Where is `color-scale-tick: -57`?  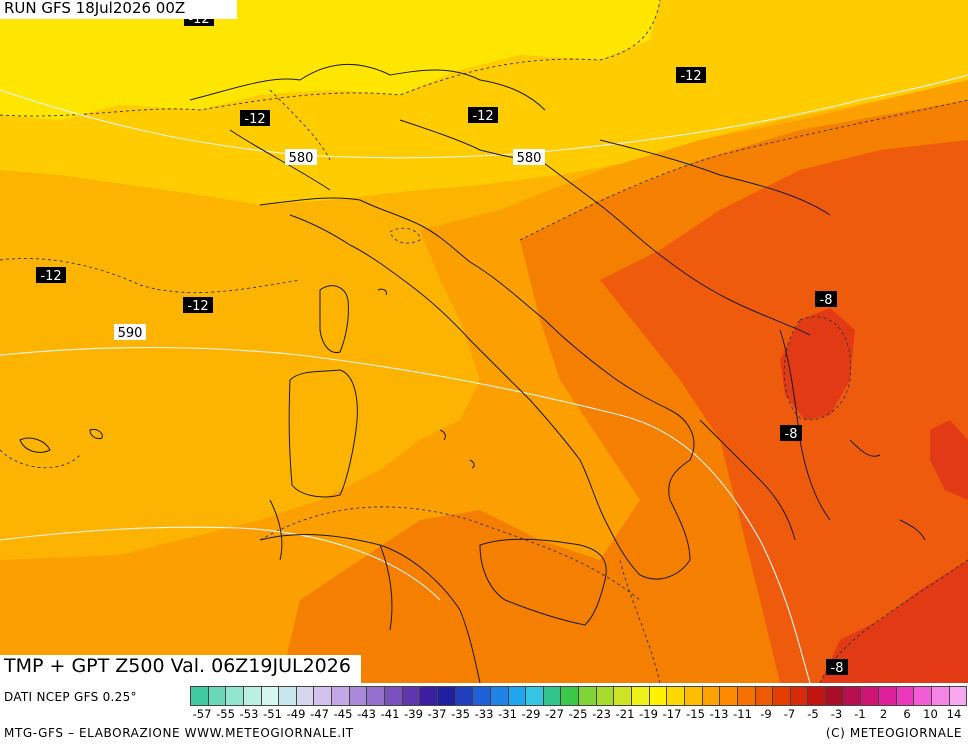
color-scale-tick: -57 is located at coordinates (202, 714).